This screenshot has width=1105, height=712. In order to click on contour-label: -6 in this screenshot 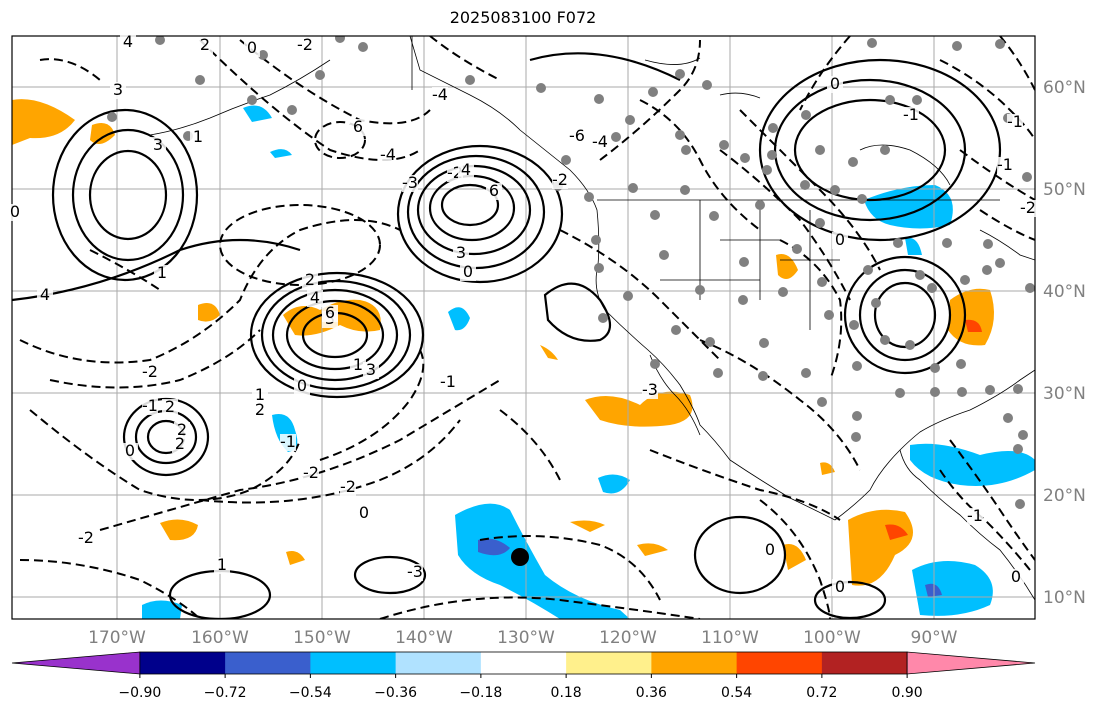, I will do `click(577, 135)`.